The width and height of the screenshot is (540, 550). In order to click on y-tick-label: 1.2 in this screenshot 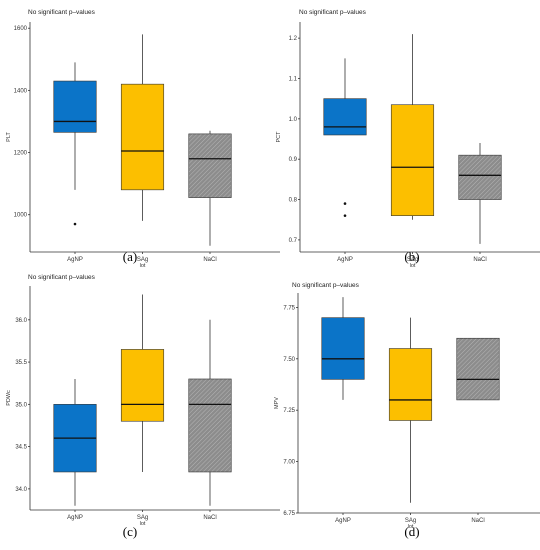, I will do `click(293, 39)`.